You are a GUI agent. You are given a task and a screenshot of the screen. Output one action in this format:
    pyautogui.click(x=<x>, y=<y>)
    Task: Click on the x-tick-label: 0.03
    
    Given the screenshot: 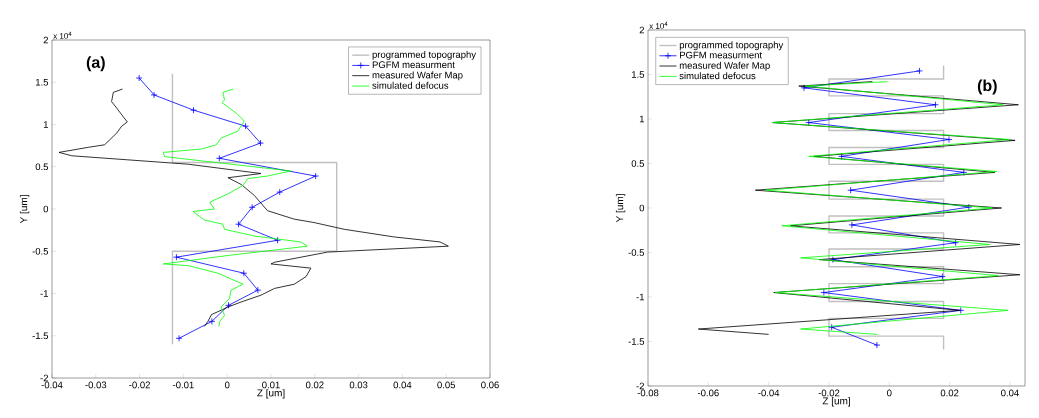 What is the action you would take?
    pyautogui.click(x=358, y=385)
    